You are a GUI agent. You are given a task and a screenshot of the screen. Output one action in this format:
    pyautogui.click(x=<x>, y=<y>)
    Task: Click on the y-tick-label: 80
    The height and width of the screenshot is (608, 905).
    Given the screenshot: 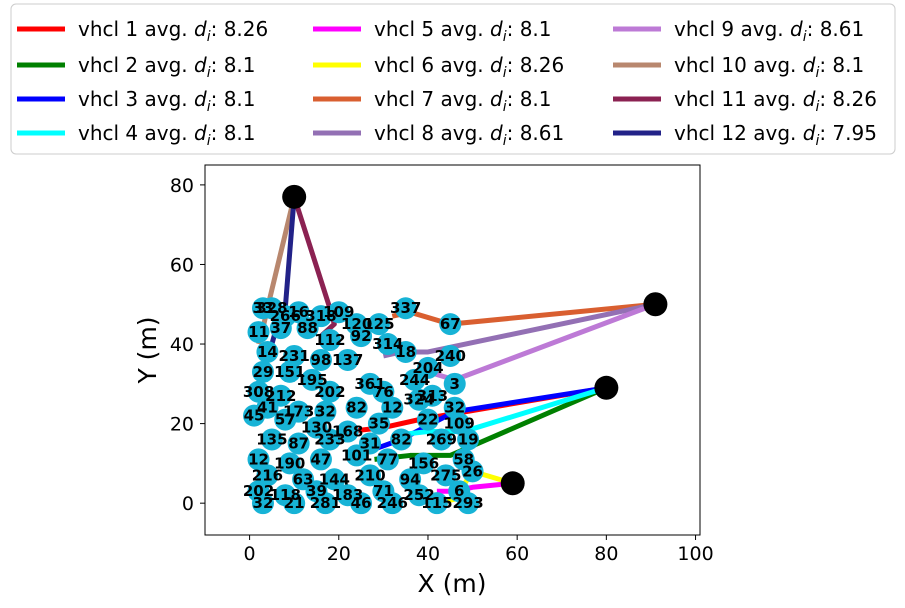 What is the action you would take?
    pyautogui.click(x=182, y=186)
    